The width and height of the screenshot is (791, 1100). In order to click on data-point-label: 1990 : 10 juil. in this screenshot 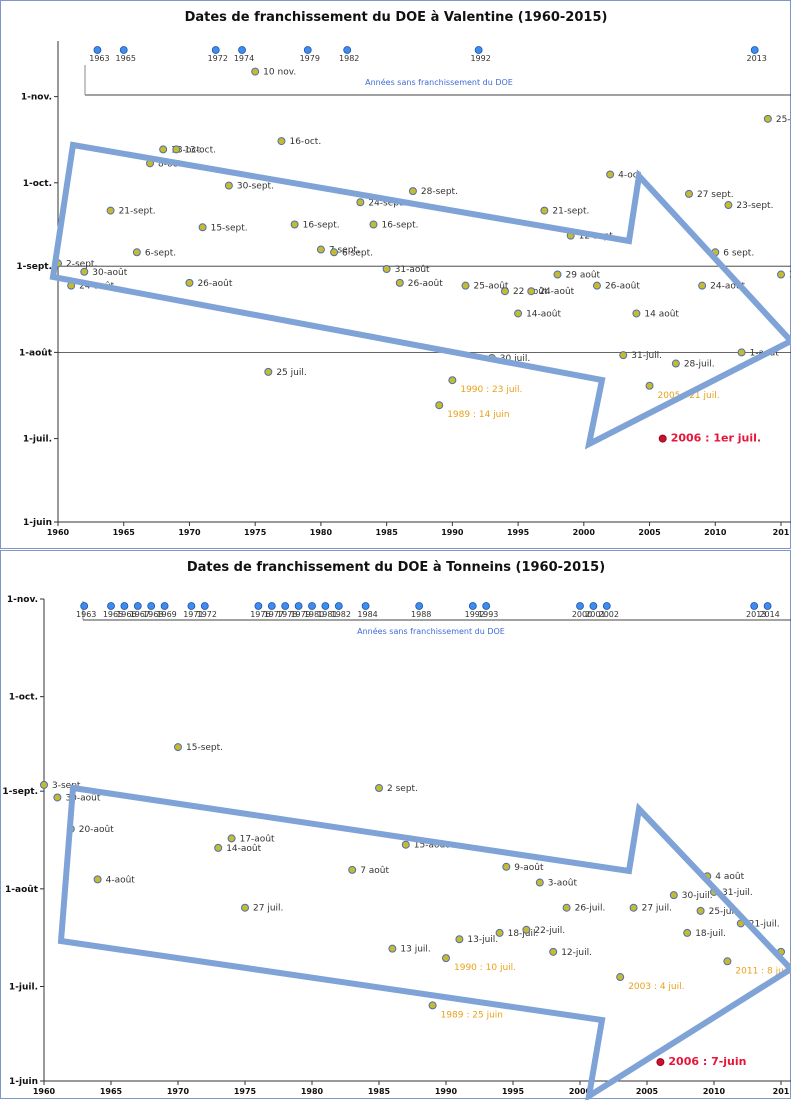, I will do `click(485, 968)`.